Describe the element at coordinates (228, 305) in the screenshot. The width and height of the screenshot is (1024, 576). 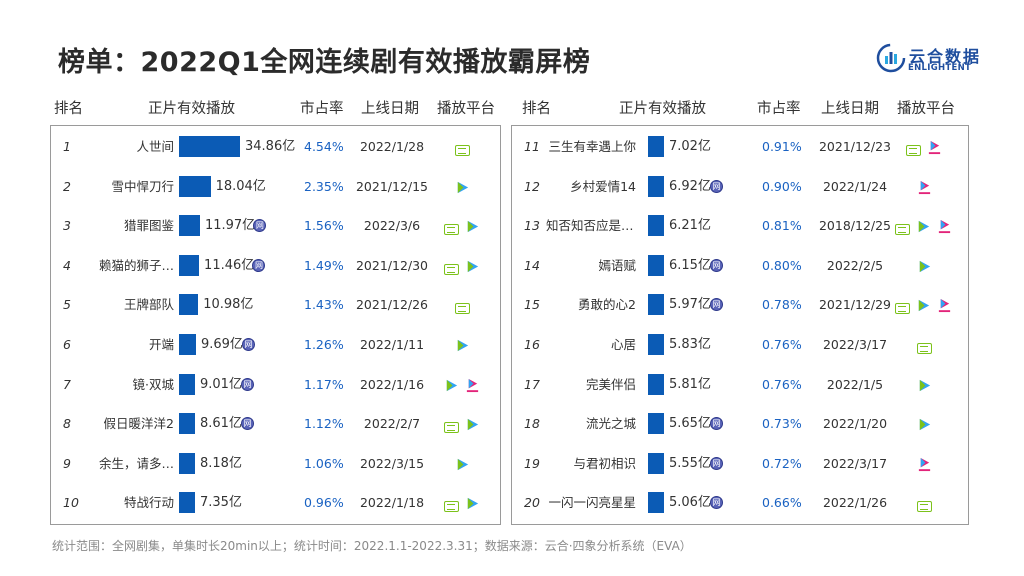
I see `views-value: 10.98亿` at that location.